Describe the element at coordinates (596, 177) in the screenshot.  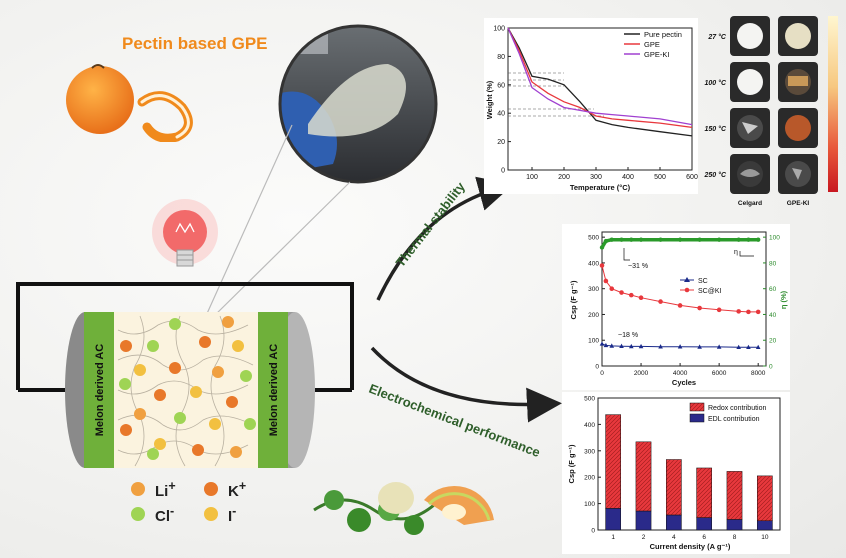
I see `tga-xtick-label: 300` at that location.